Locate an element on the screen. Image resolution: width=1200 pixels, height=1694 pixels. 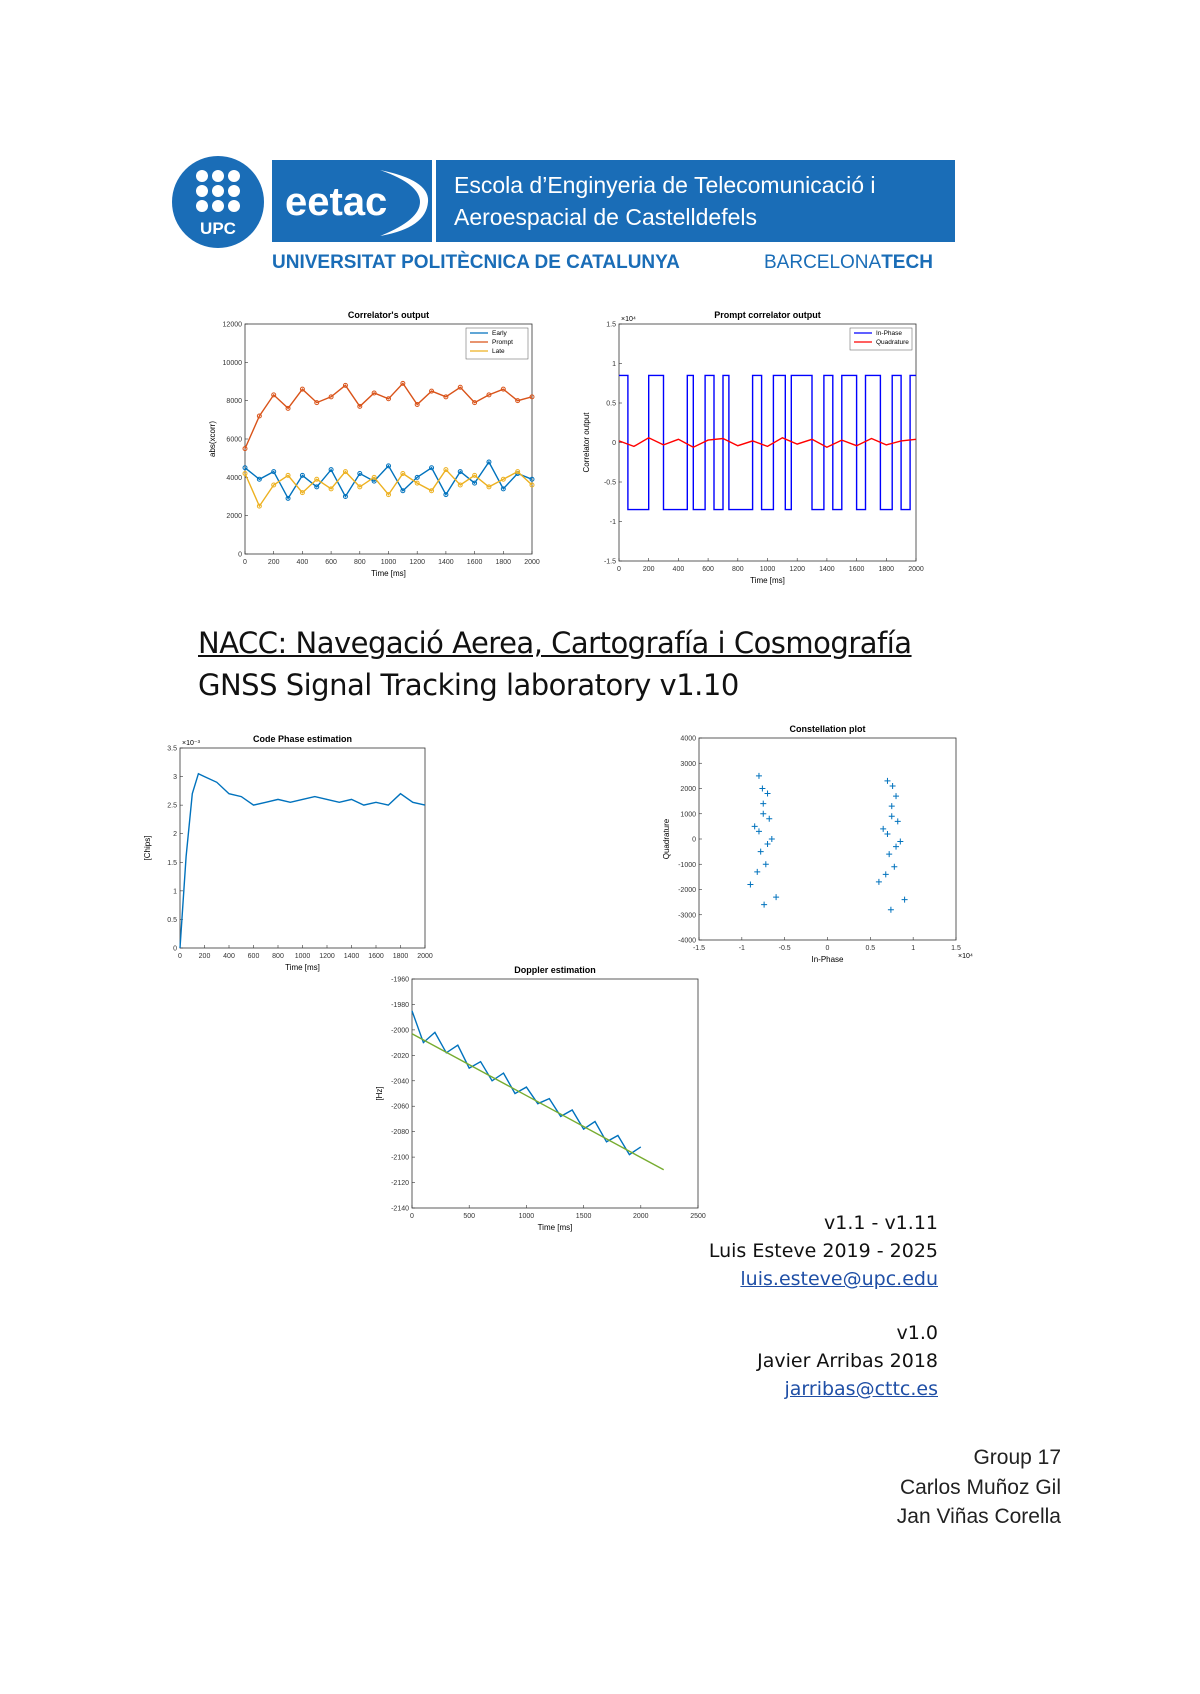
email-link: luis.esteve@upc.edu is located at coordinates (839, 1279).